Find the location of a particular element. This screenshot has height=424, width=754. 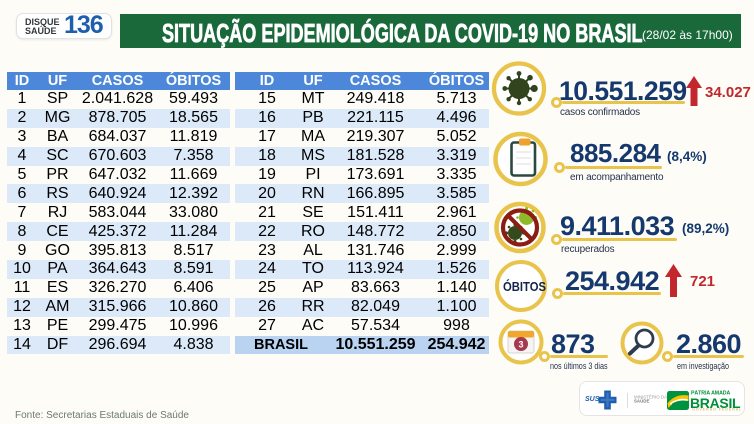

svg-text: ÓBITOS is located at coordinates (524, 286).